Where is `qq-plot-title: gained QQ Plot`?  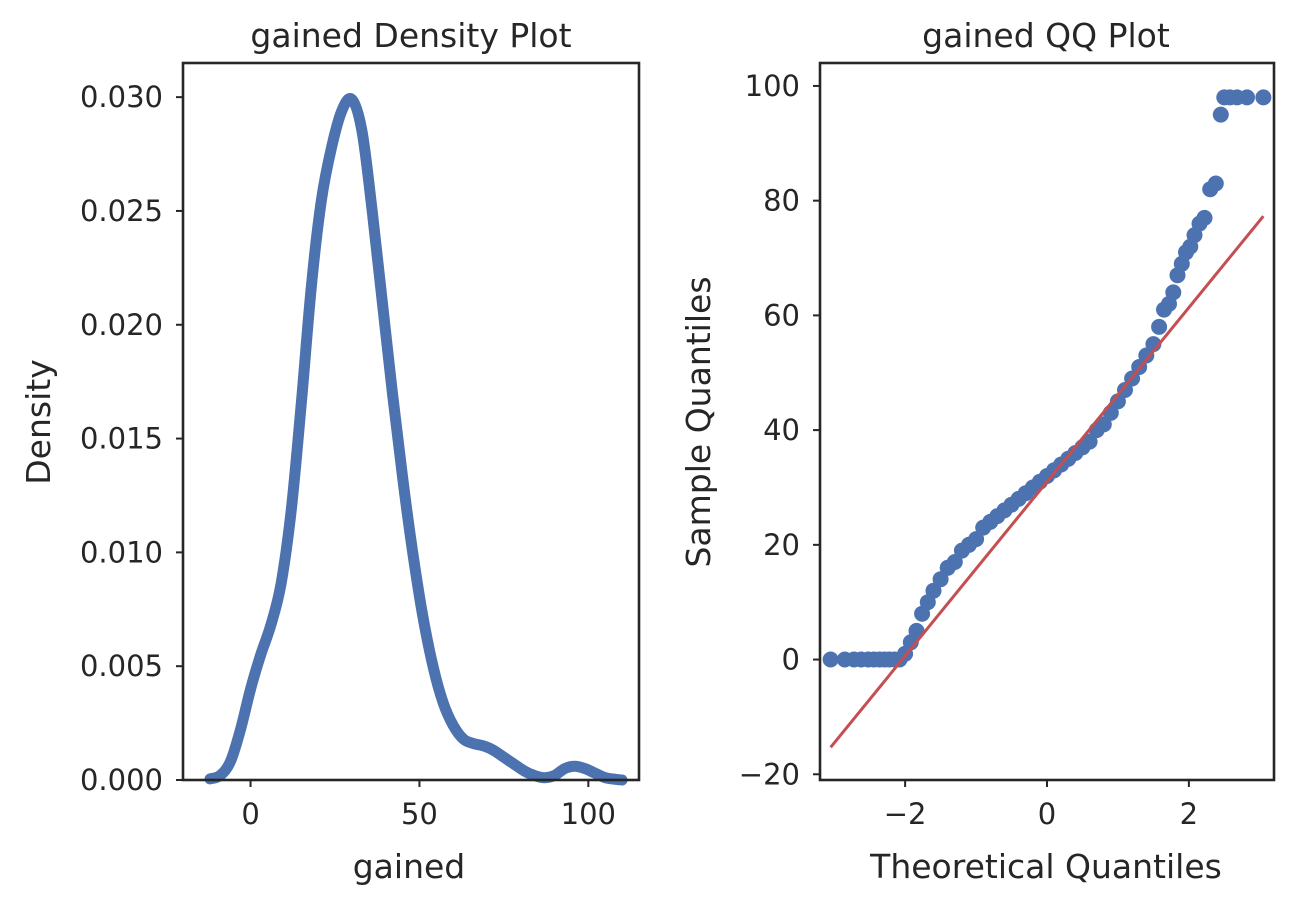
qq-plot-title: gained QQ Plot is located at coordinates (1046, 35).